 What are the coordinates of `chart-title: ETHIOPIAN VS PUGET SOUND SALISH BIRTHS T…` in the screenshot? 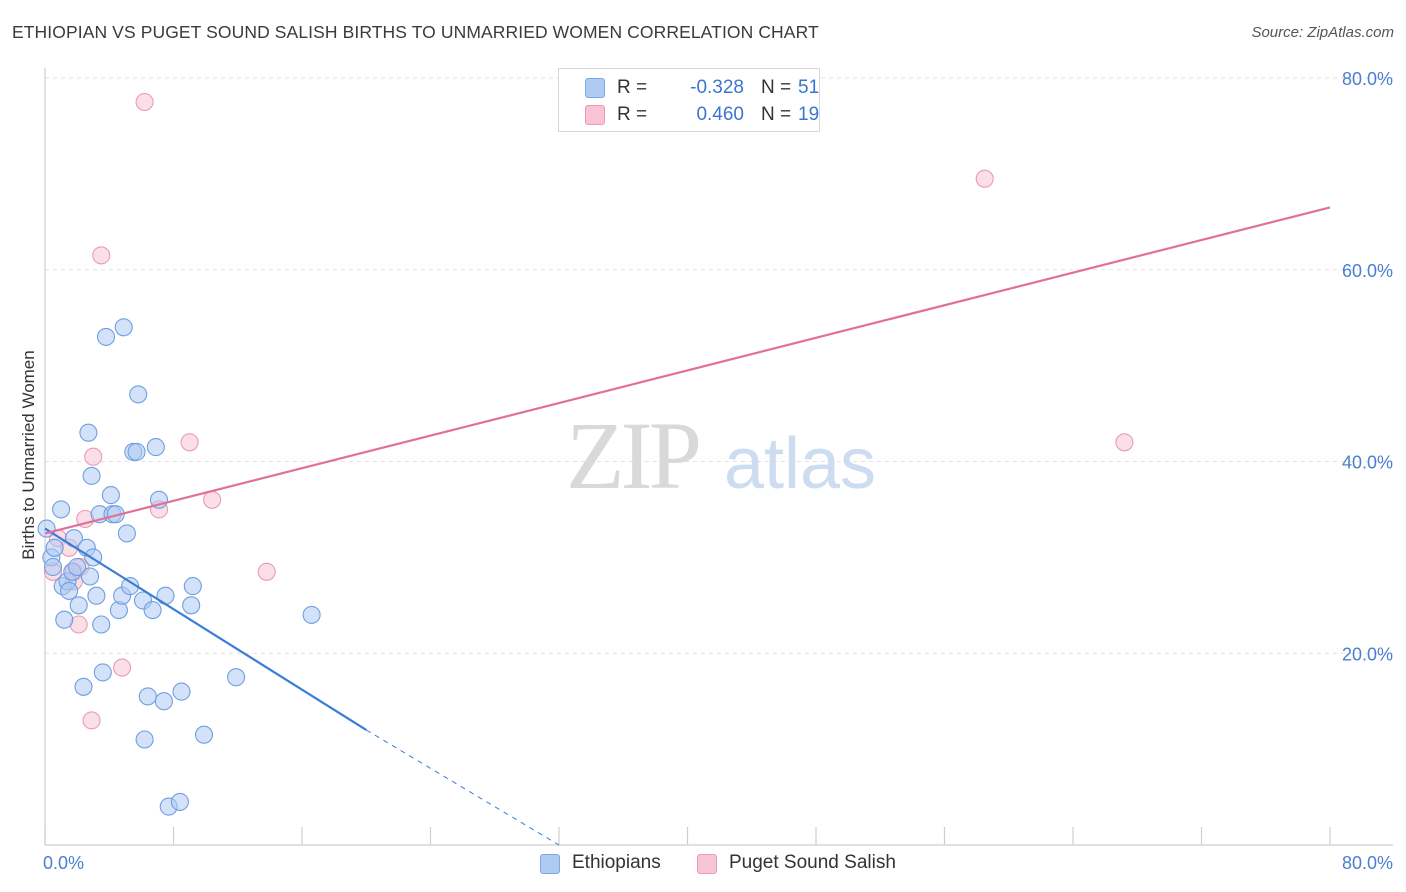 It's located at (415, 32).